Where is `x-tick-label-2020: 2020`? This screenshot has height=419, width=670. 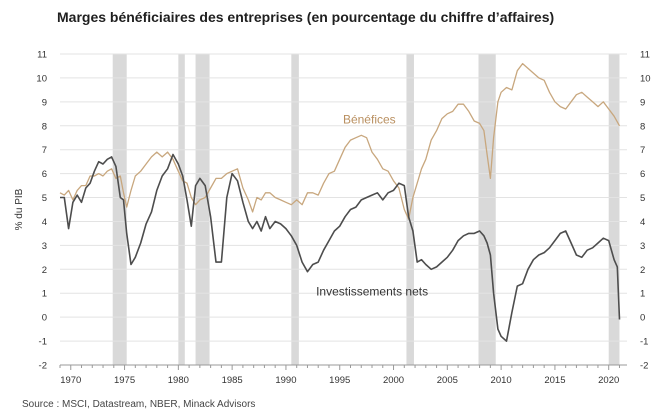 x-tick-label-2020: 2020 is located at coordinates (608, 380).